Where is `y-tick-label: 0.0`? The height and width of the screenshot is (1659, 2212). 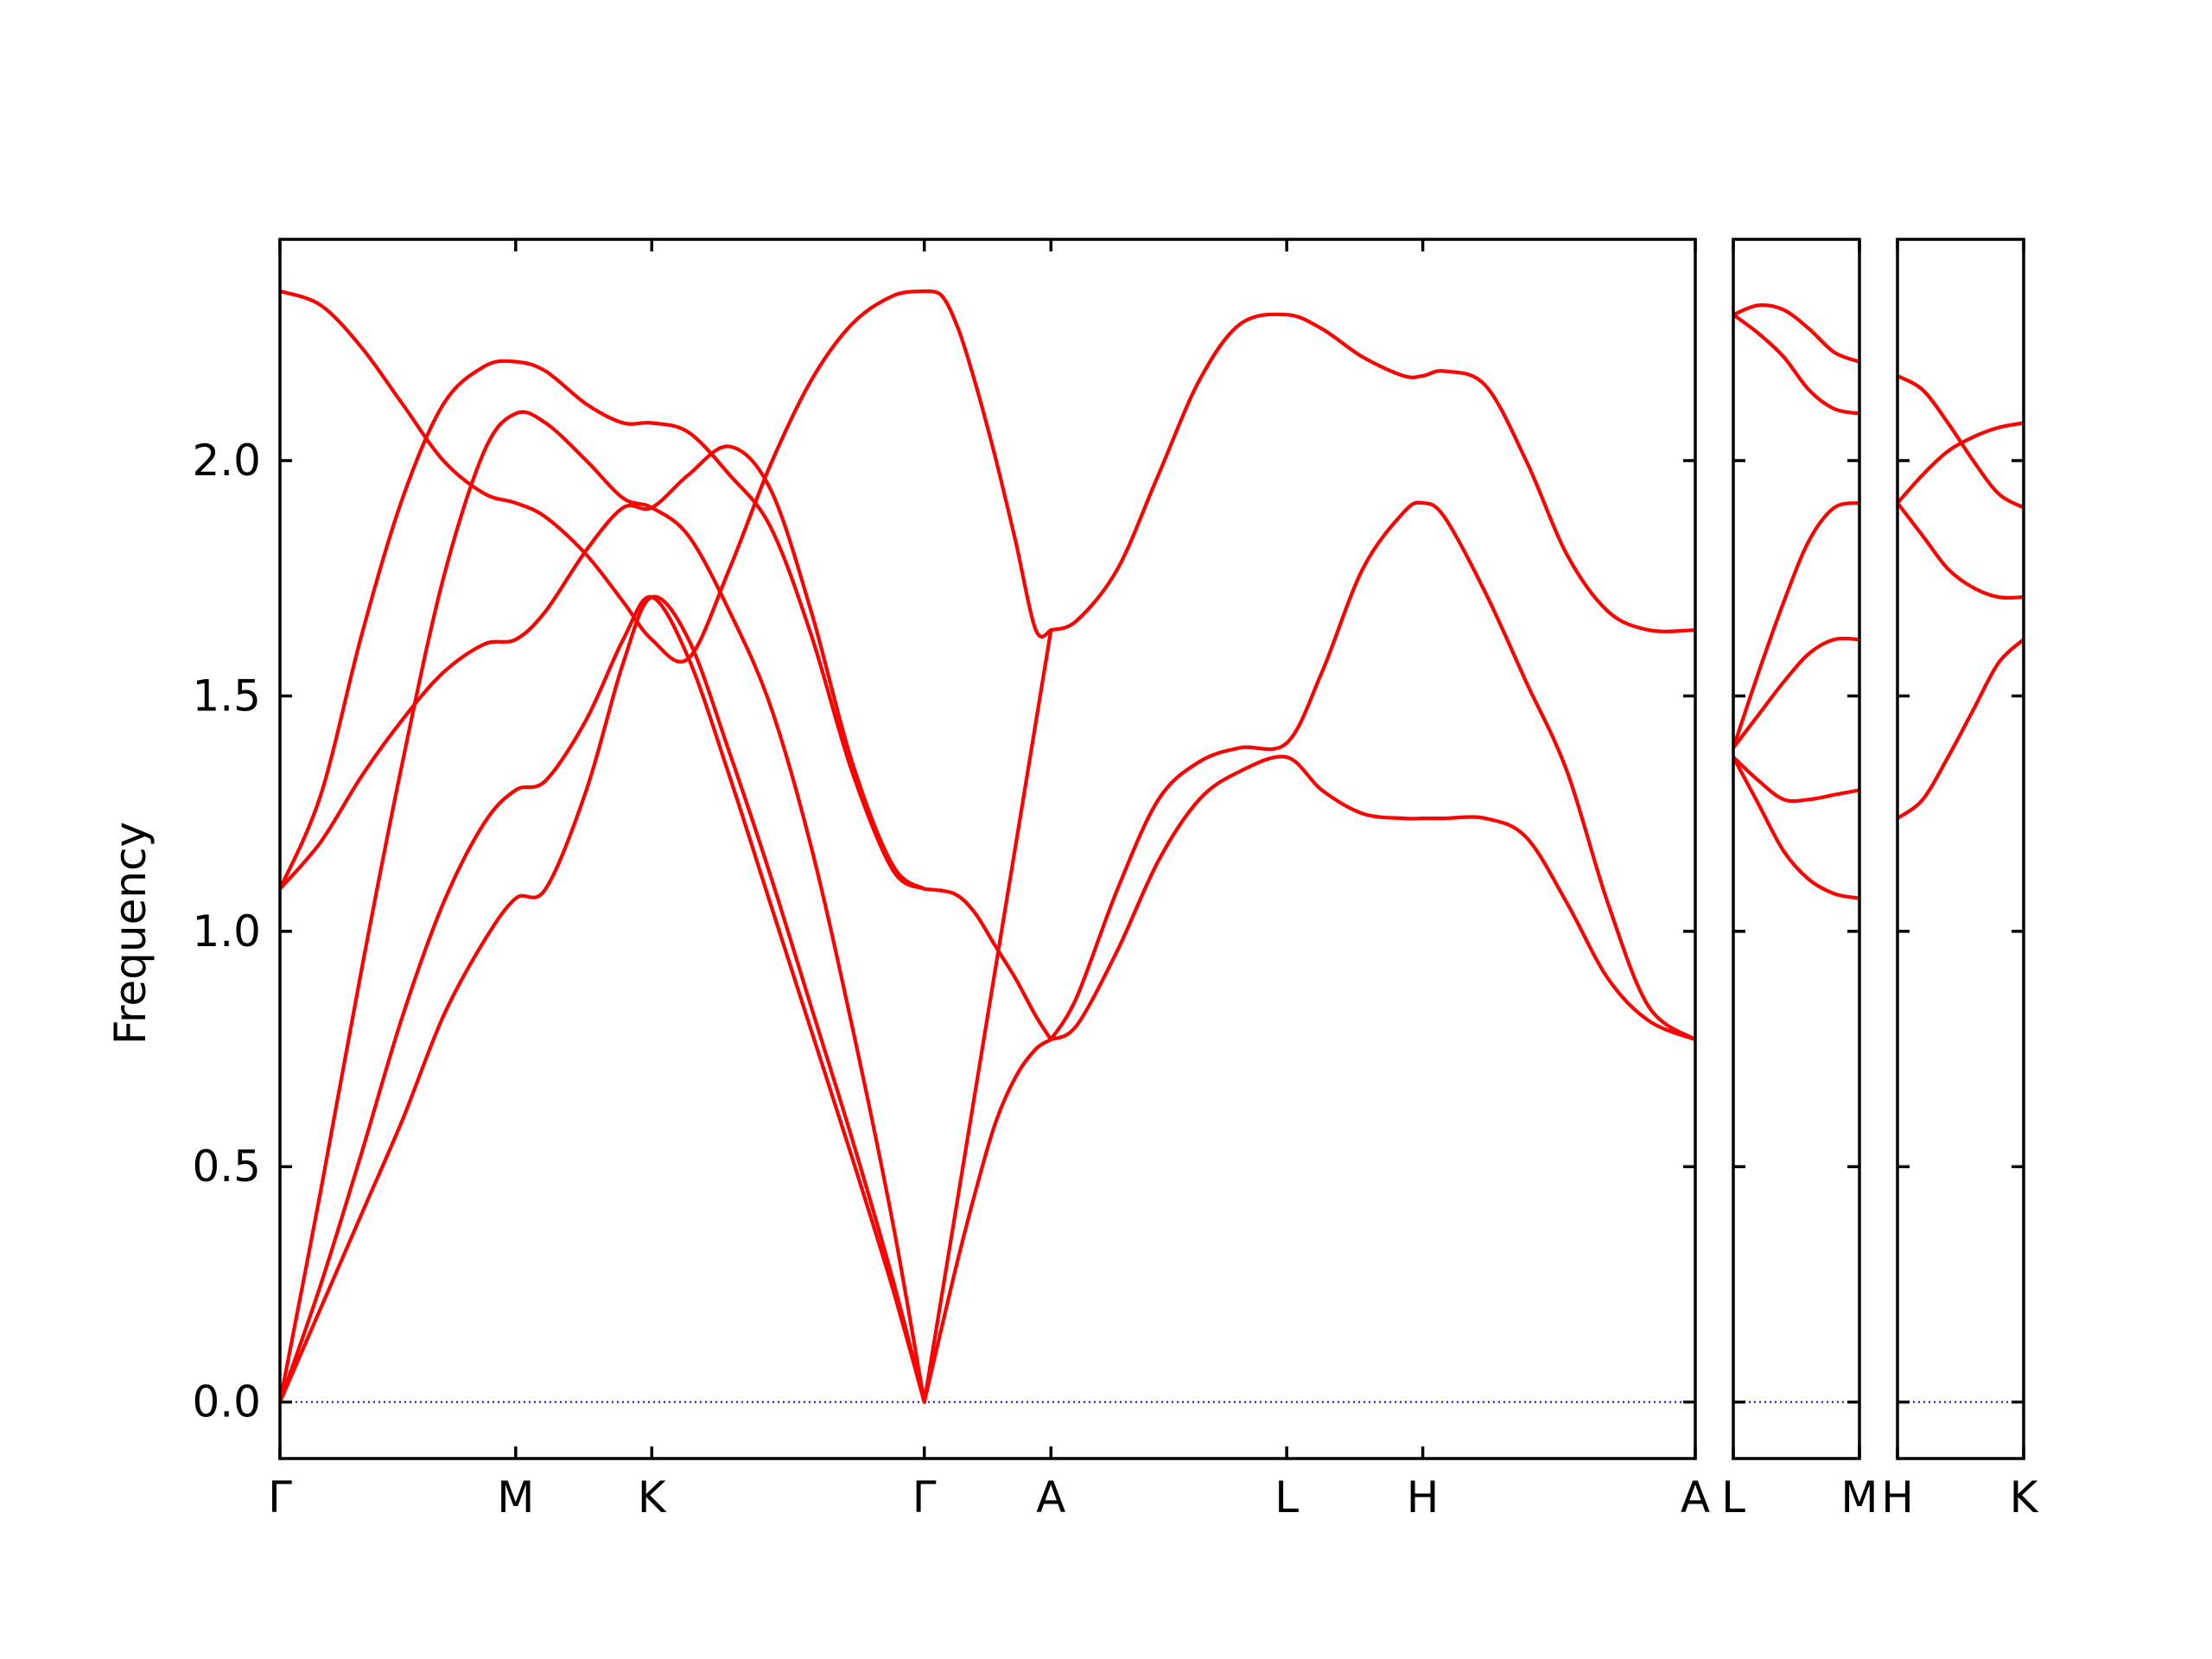
y-tick-label: 0.0 is located at coordinates (226, 1402).